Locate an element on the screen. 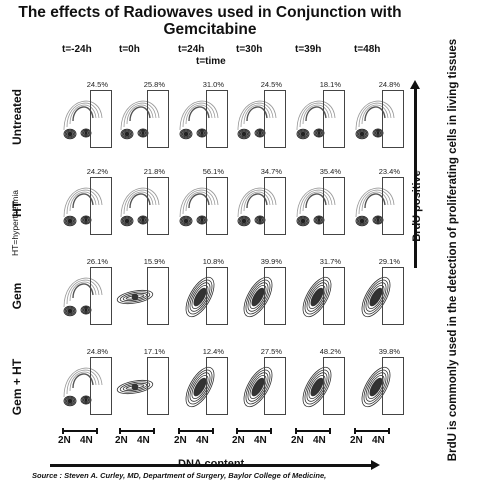 The width and height of the screenshot is (486, 486). flow-panel: 15.9% is located at coordinates (141, 290).